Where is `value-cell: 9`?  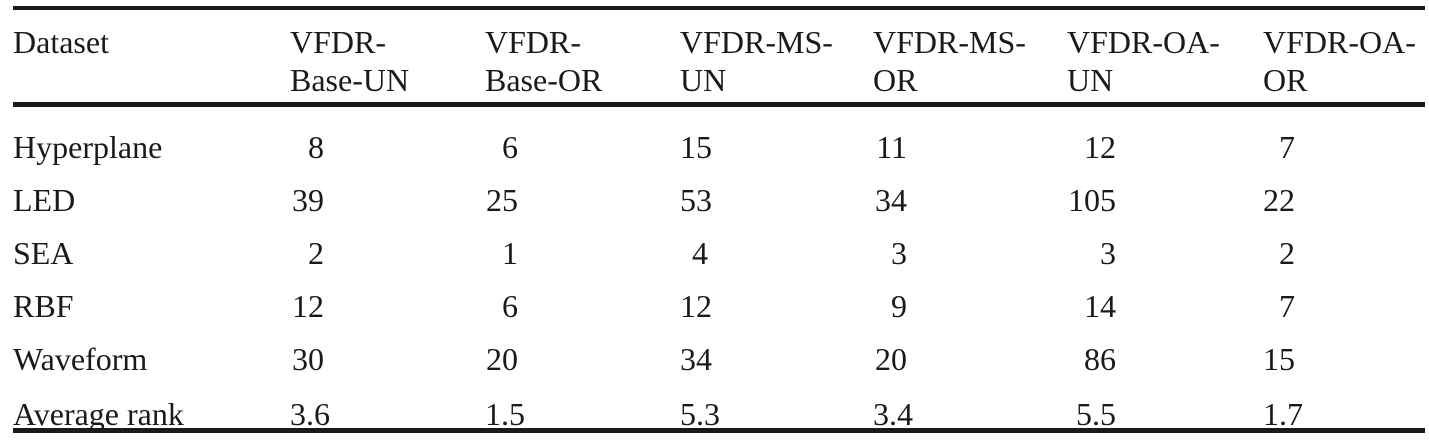 value-cell: 9 is located at coordinates (899, 305).